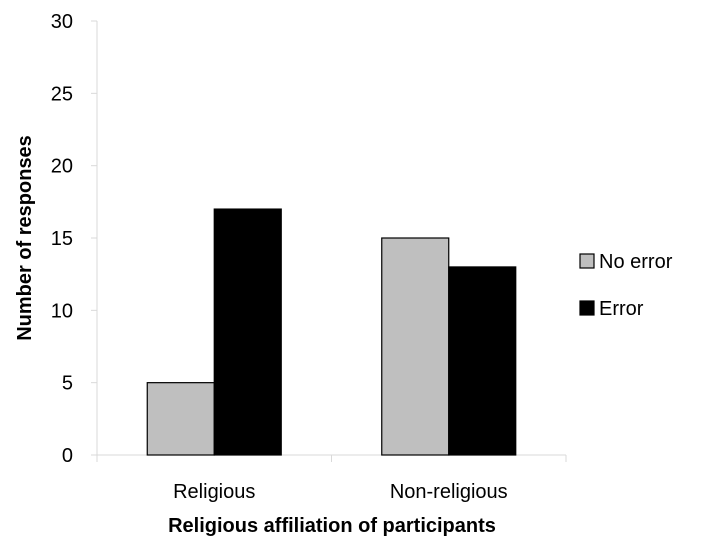  Describe the element at coordinates (332, 526) in the screenshot. I see `x-axis-title: Religious affiliation of participants` at that location.